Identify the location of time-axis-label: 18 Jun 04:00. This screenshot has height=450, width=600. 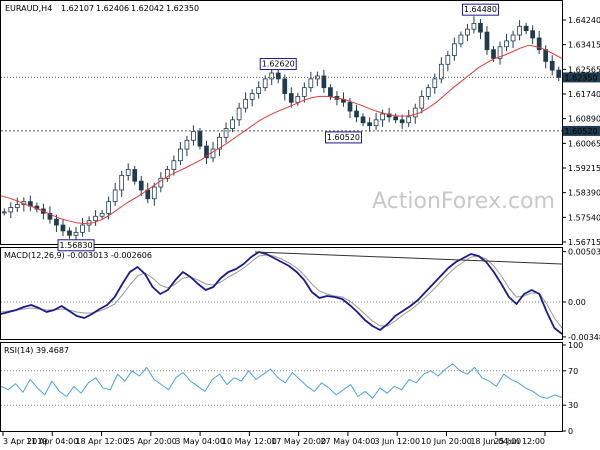
(495, 441).